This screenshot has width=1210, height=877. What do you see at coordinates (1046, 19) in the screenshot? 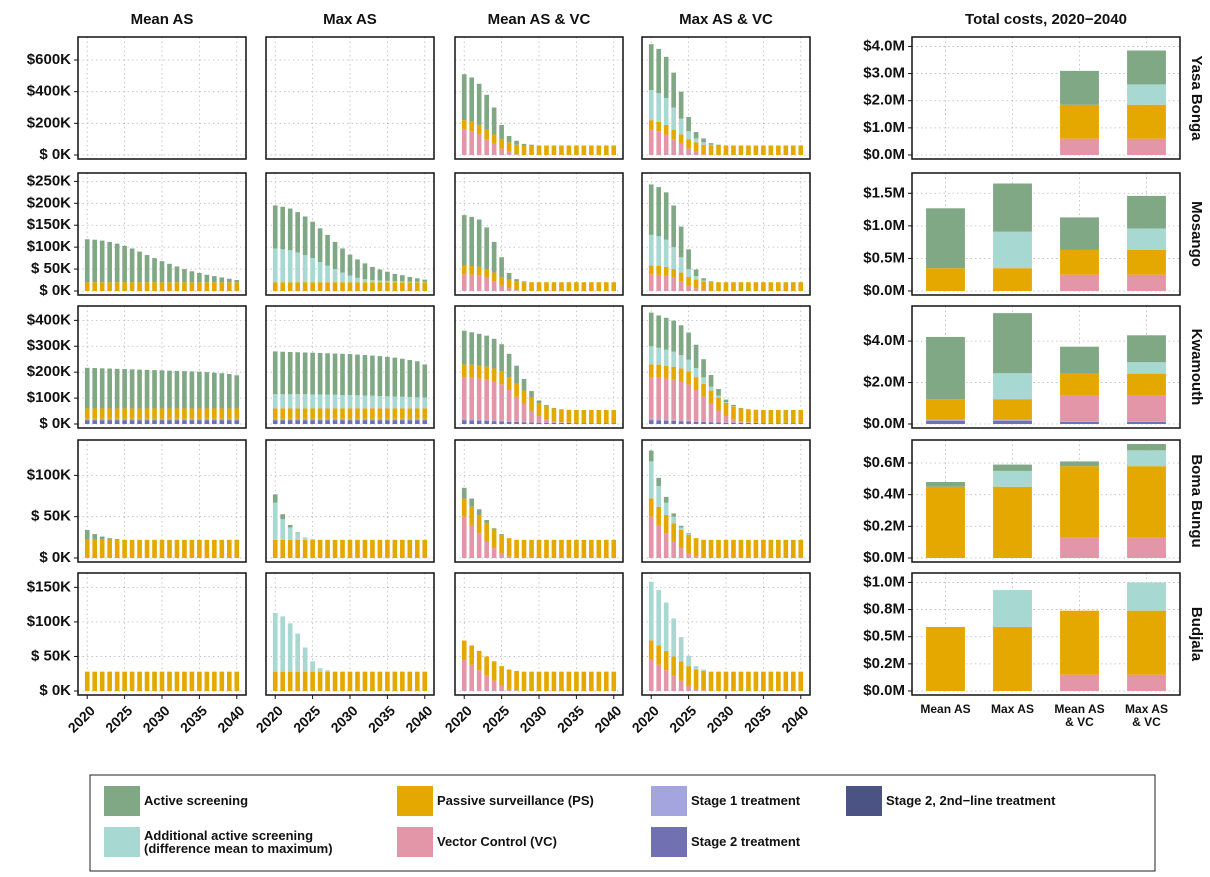
I see `totals-title: Total costs, 2020−2040` at bounding box center [1046, 19].